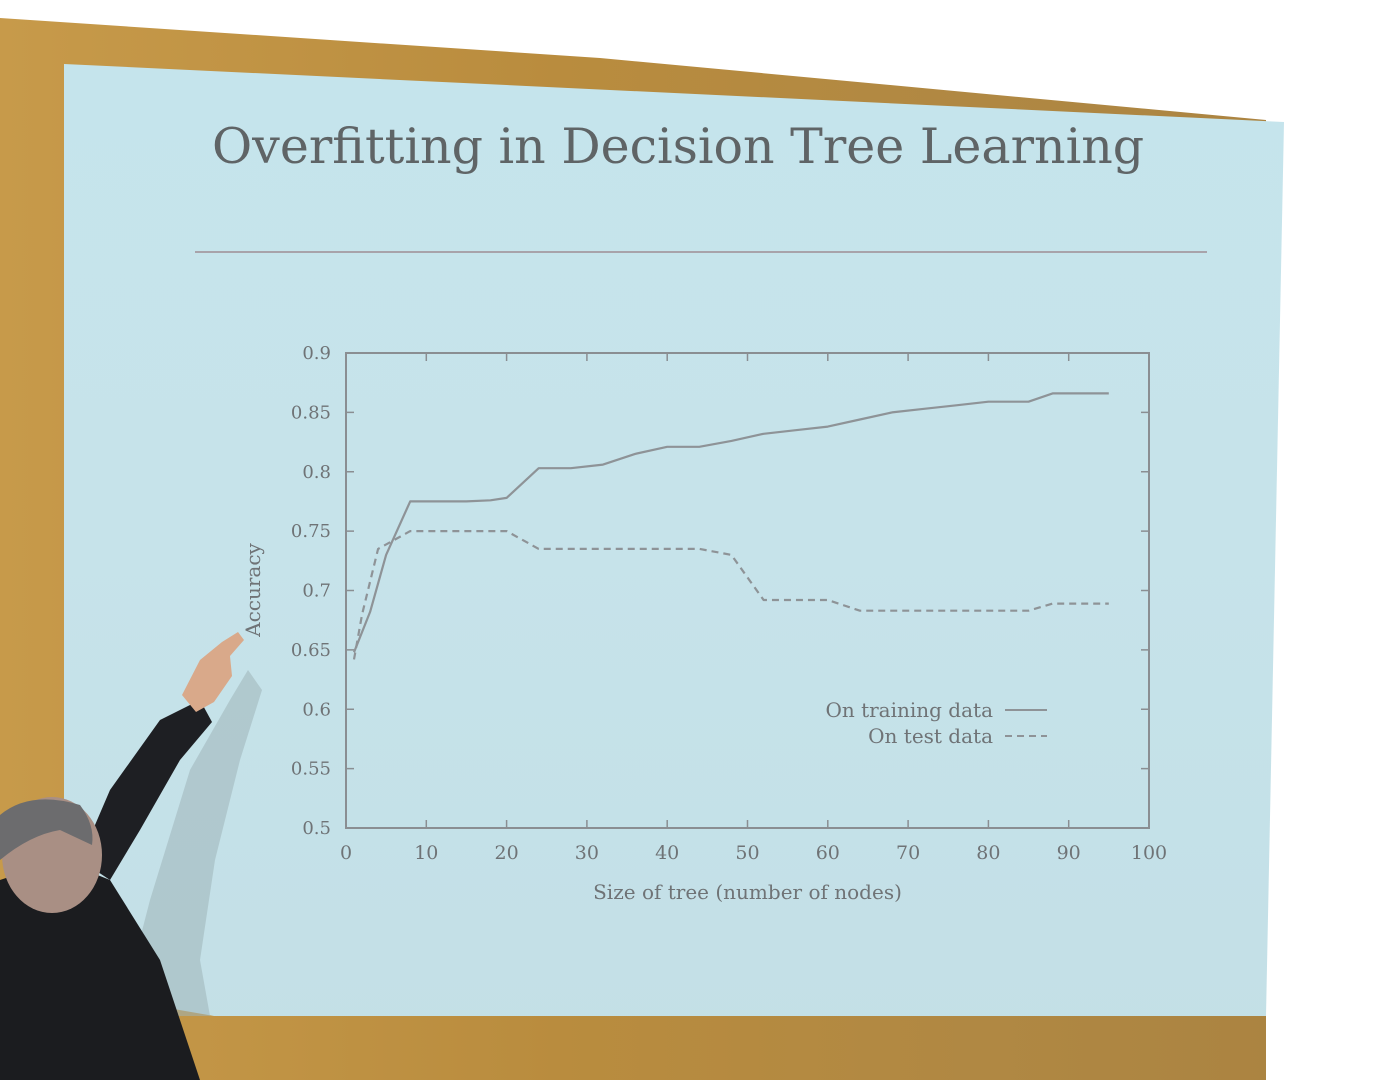  I want to click on x-tick-label: 30, so click(587, 853).